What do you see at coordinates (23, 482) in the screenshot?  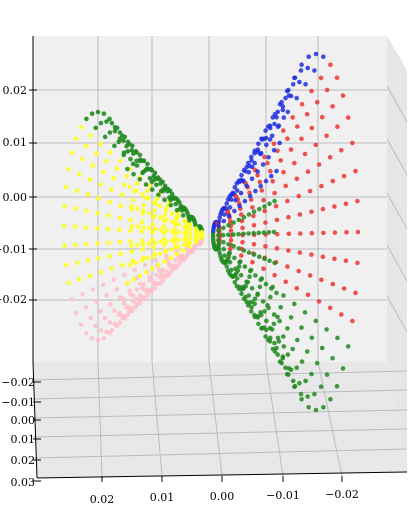 I see `y-tick-label: 0.03` at bounding box center [23, 482].